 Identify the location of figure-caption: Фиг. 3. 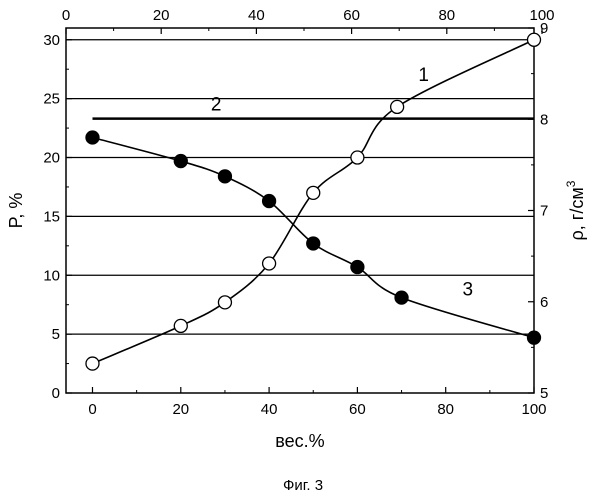
(303, 485).